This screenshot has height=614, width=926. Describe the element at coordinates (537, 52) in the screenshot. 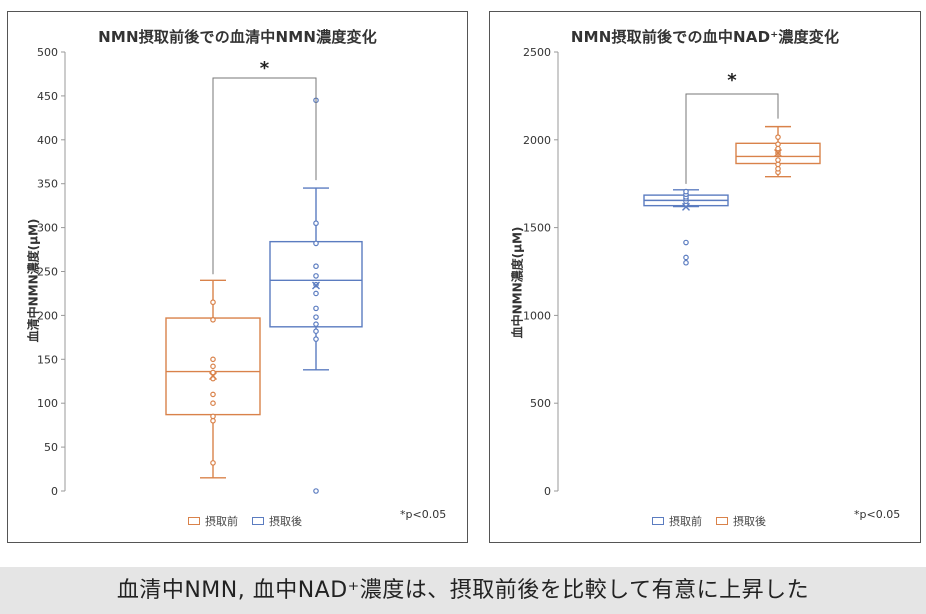

I see `y-tick-label: 2500` at that location.